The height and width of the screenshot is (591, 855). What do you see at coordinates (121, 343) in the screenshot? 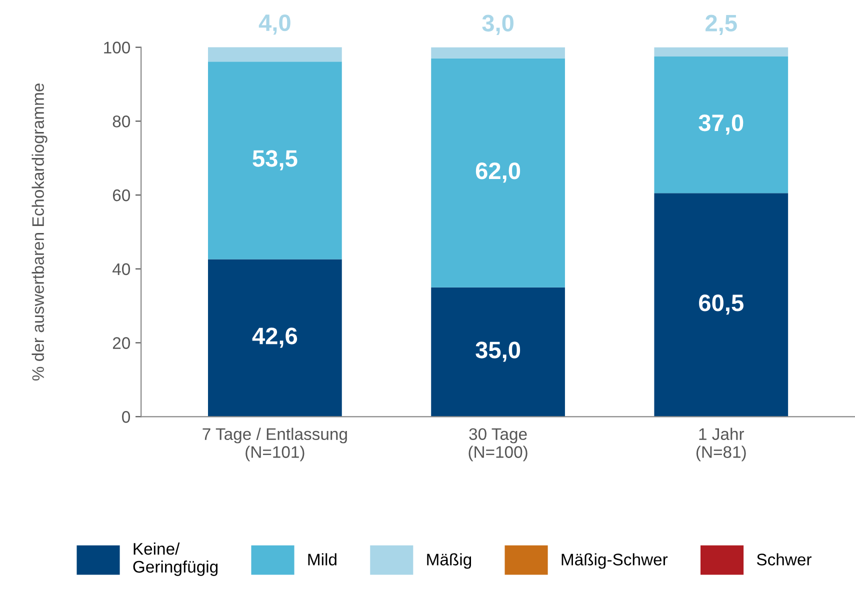
I see `y-tick-label: 20` at bounding box center [121, 343].